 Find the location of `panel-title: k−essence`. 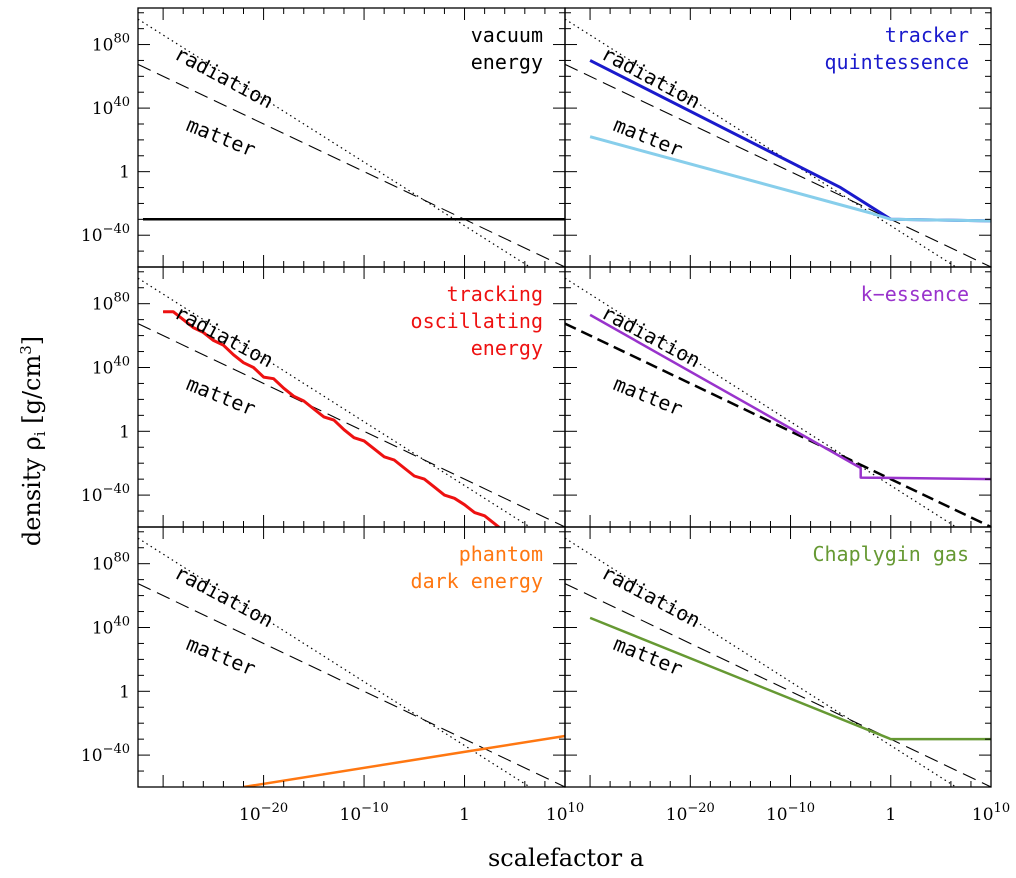

panel-title: k−essence is located at coordinates (915, 294).